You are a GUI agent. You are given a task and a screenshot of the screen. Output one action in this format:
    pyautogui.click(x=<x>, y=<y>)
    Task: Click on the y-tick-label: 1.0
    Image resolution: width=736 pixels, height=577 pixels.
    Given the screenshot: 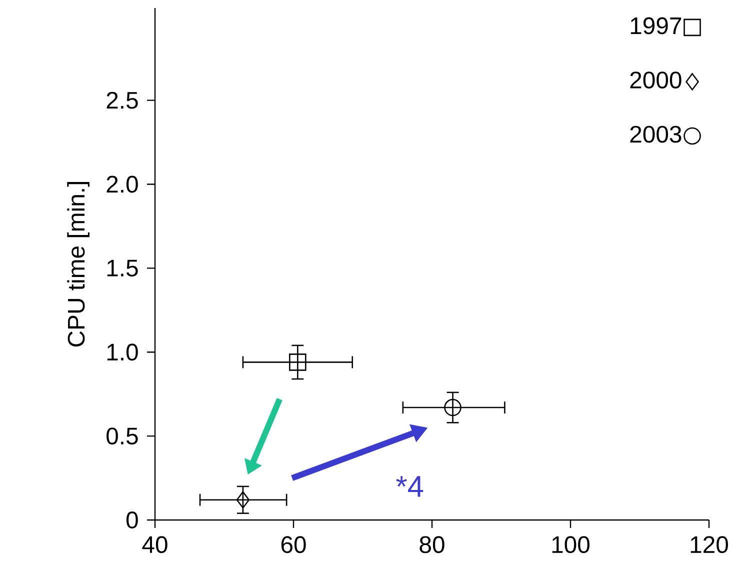 What is the action you would take?
    pyautogui.click(x=122, y=352)
    